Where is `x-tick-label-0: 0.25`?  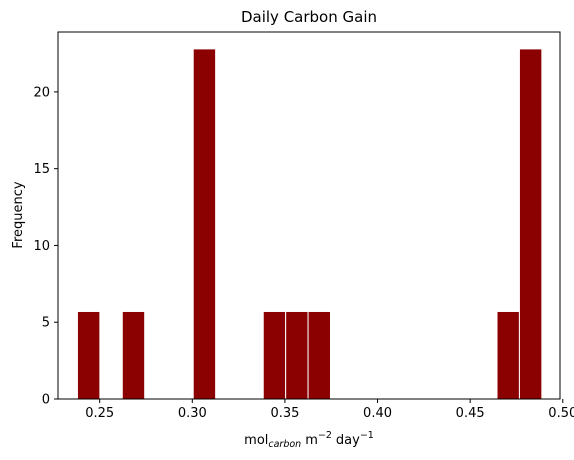 x-tick-label-0: 0.25 is located at coordinates (99, 413).